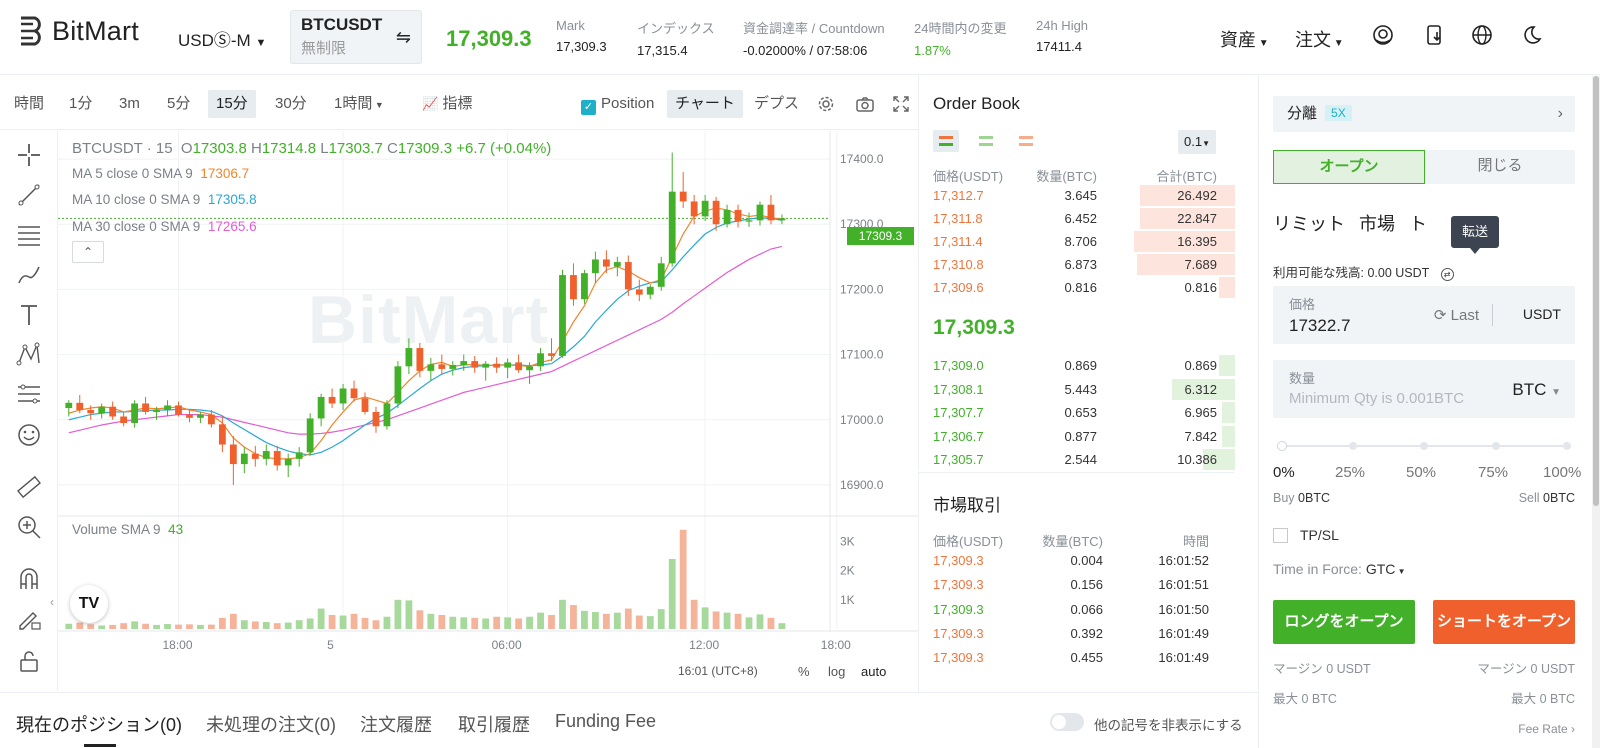 This screenshot has width=1600, height=748. Describe the element at coordinates (1424, 114) in the screenshot. I see `margin-mode-button: 分離 5X ›` at that location.